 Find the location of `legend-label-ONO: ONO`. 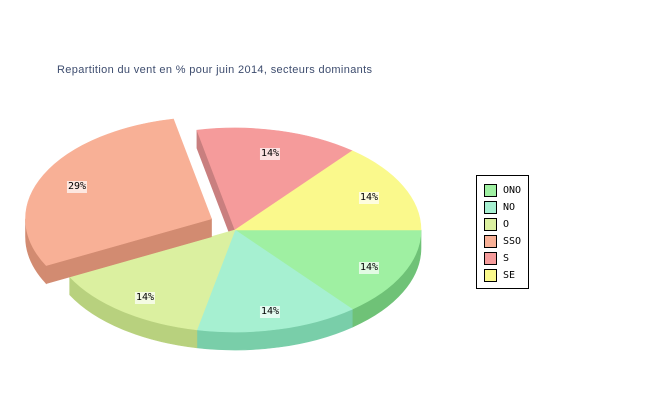

legend-label-ONO: ONO is located at coordinates (512, 190).